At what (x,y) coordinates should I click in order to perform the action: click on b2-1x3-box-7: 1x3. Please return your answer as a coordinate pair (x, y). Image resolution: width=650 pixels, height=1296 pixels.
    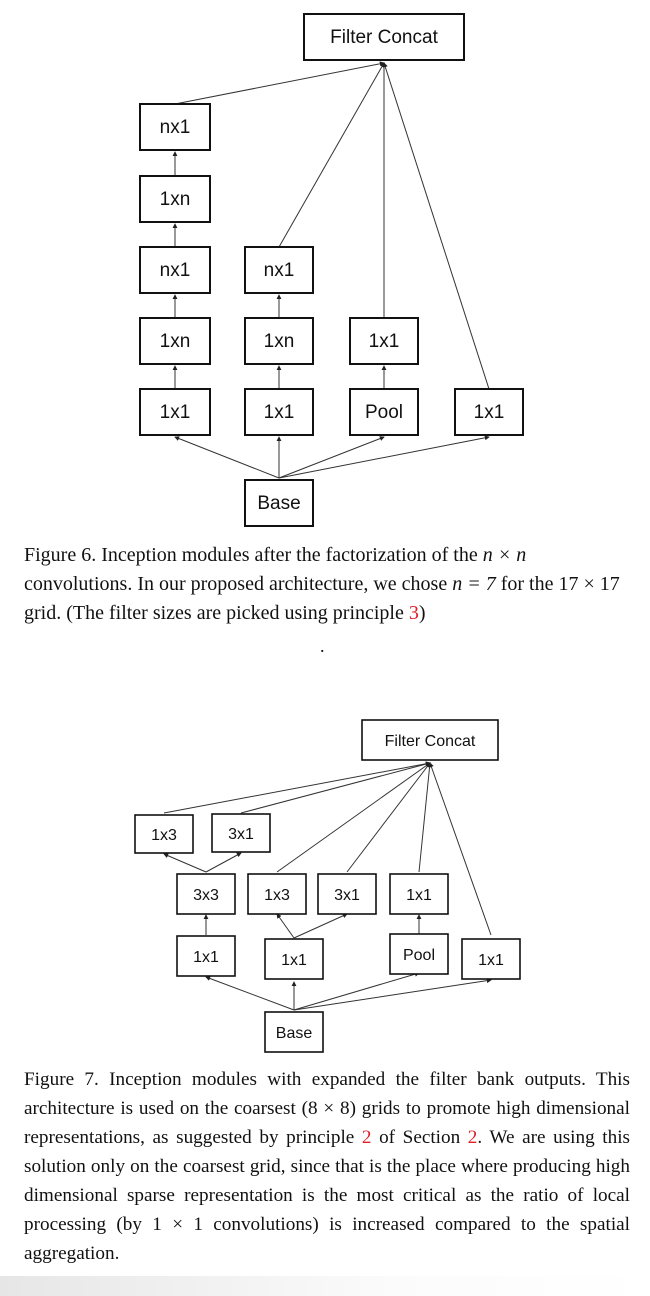
    Looking at the image, I should click on (277, 894).